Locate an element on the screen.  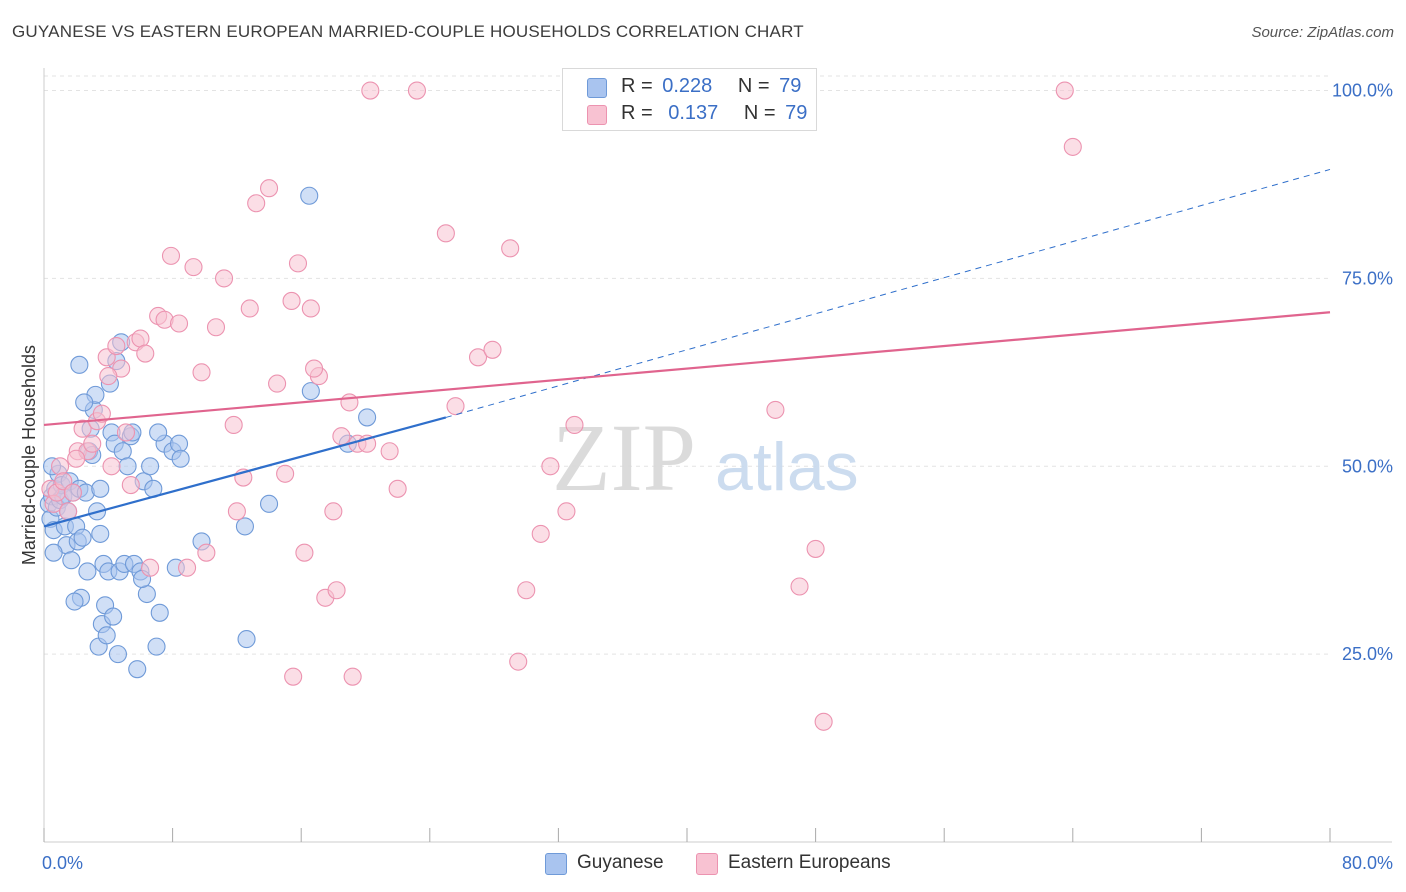
legend-r-eastern: 0.137 is located at coordinates (693, 113).